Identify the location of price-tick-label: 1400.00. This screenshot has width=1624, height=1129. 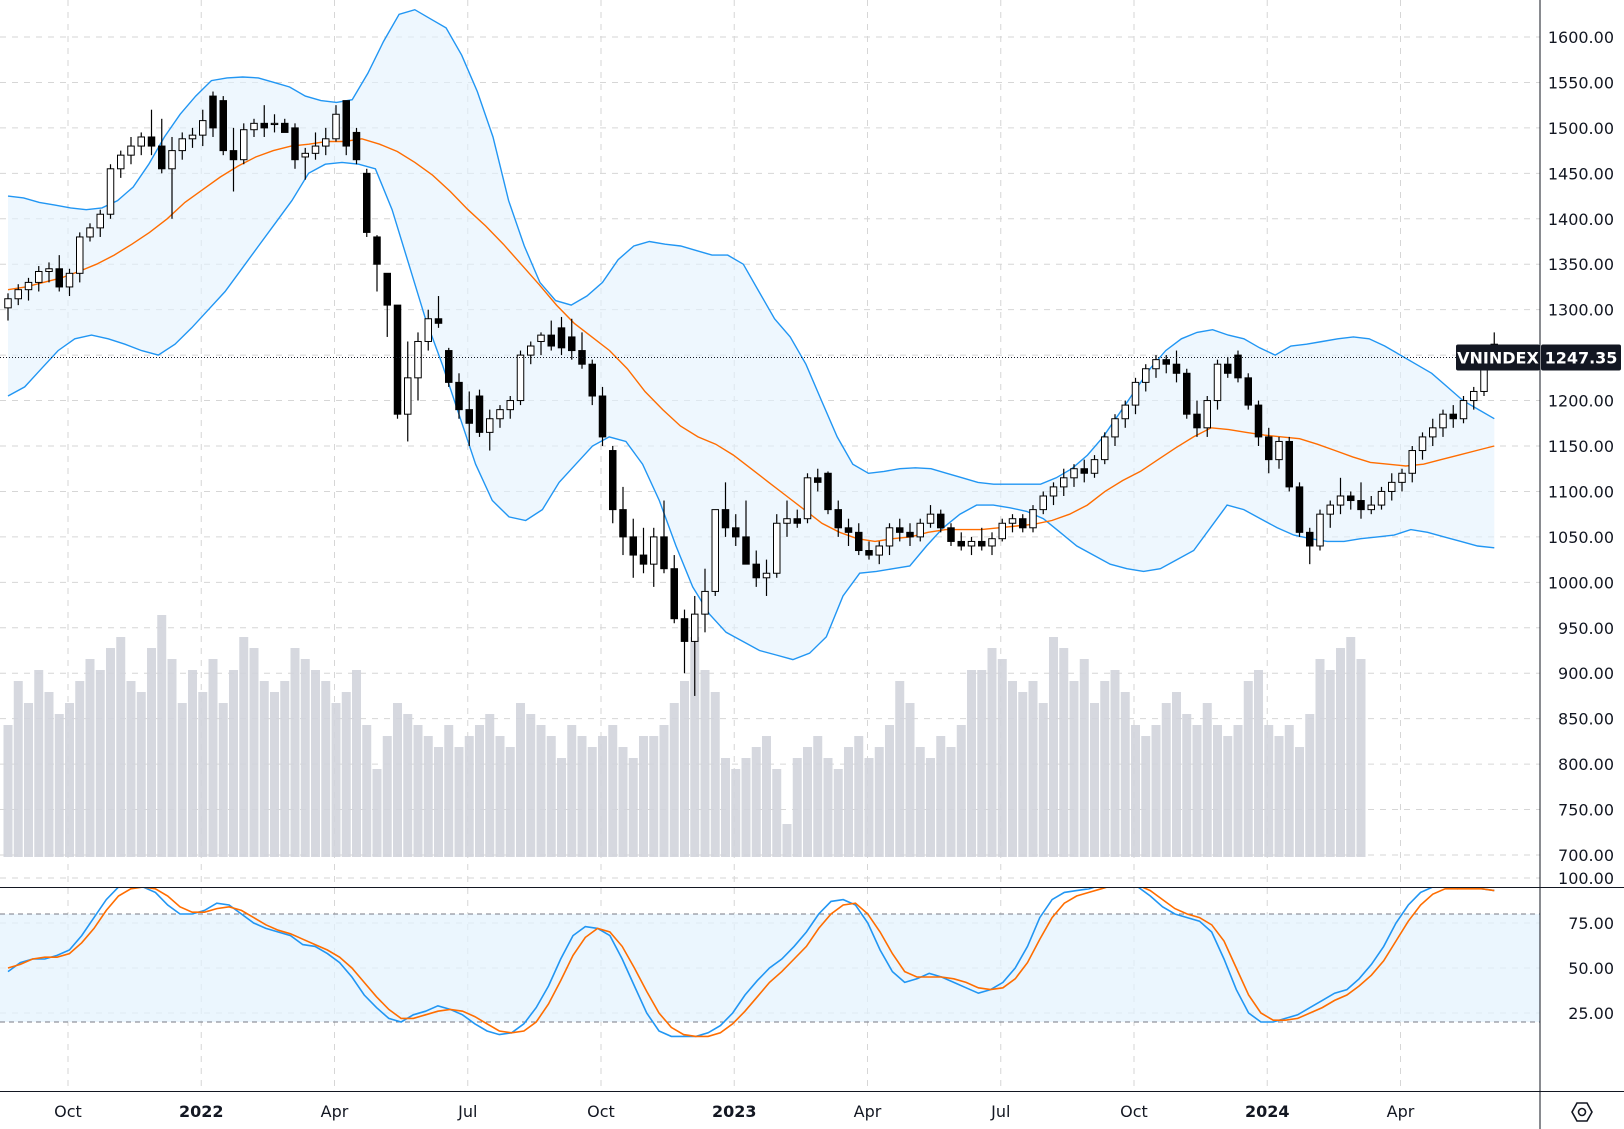
(1581, 219).